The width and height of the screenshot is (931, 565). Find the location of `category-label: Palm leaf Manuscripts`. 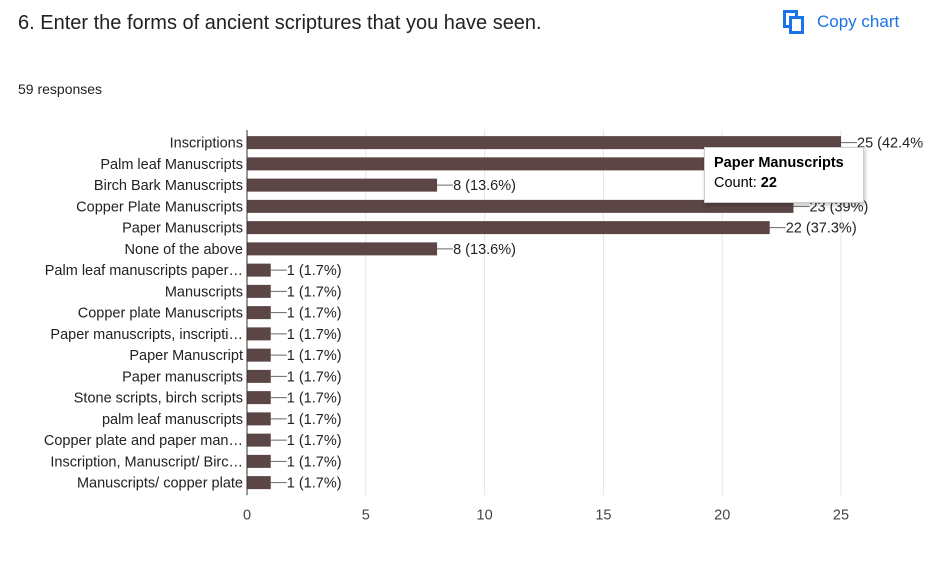

category-label: Palm leaf Manuscripts is located at coordinates (171, 165).